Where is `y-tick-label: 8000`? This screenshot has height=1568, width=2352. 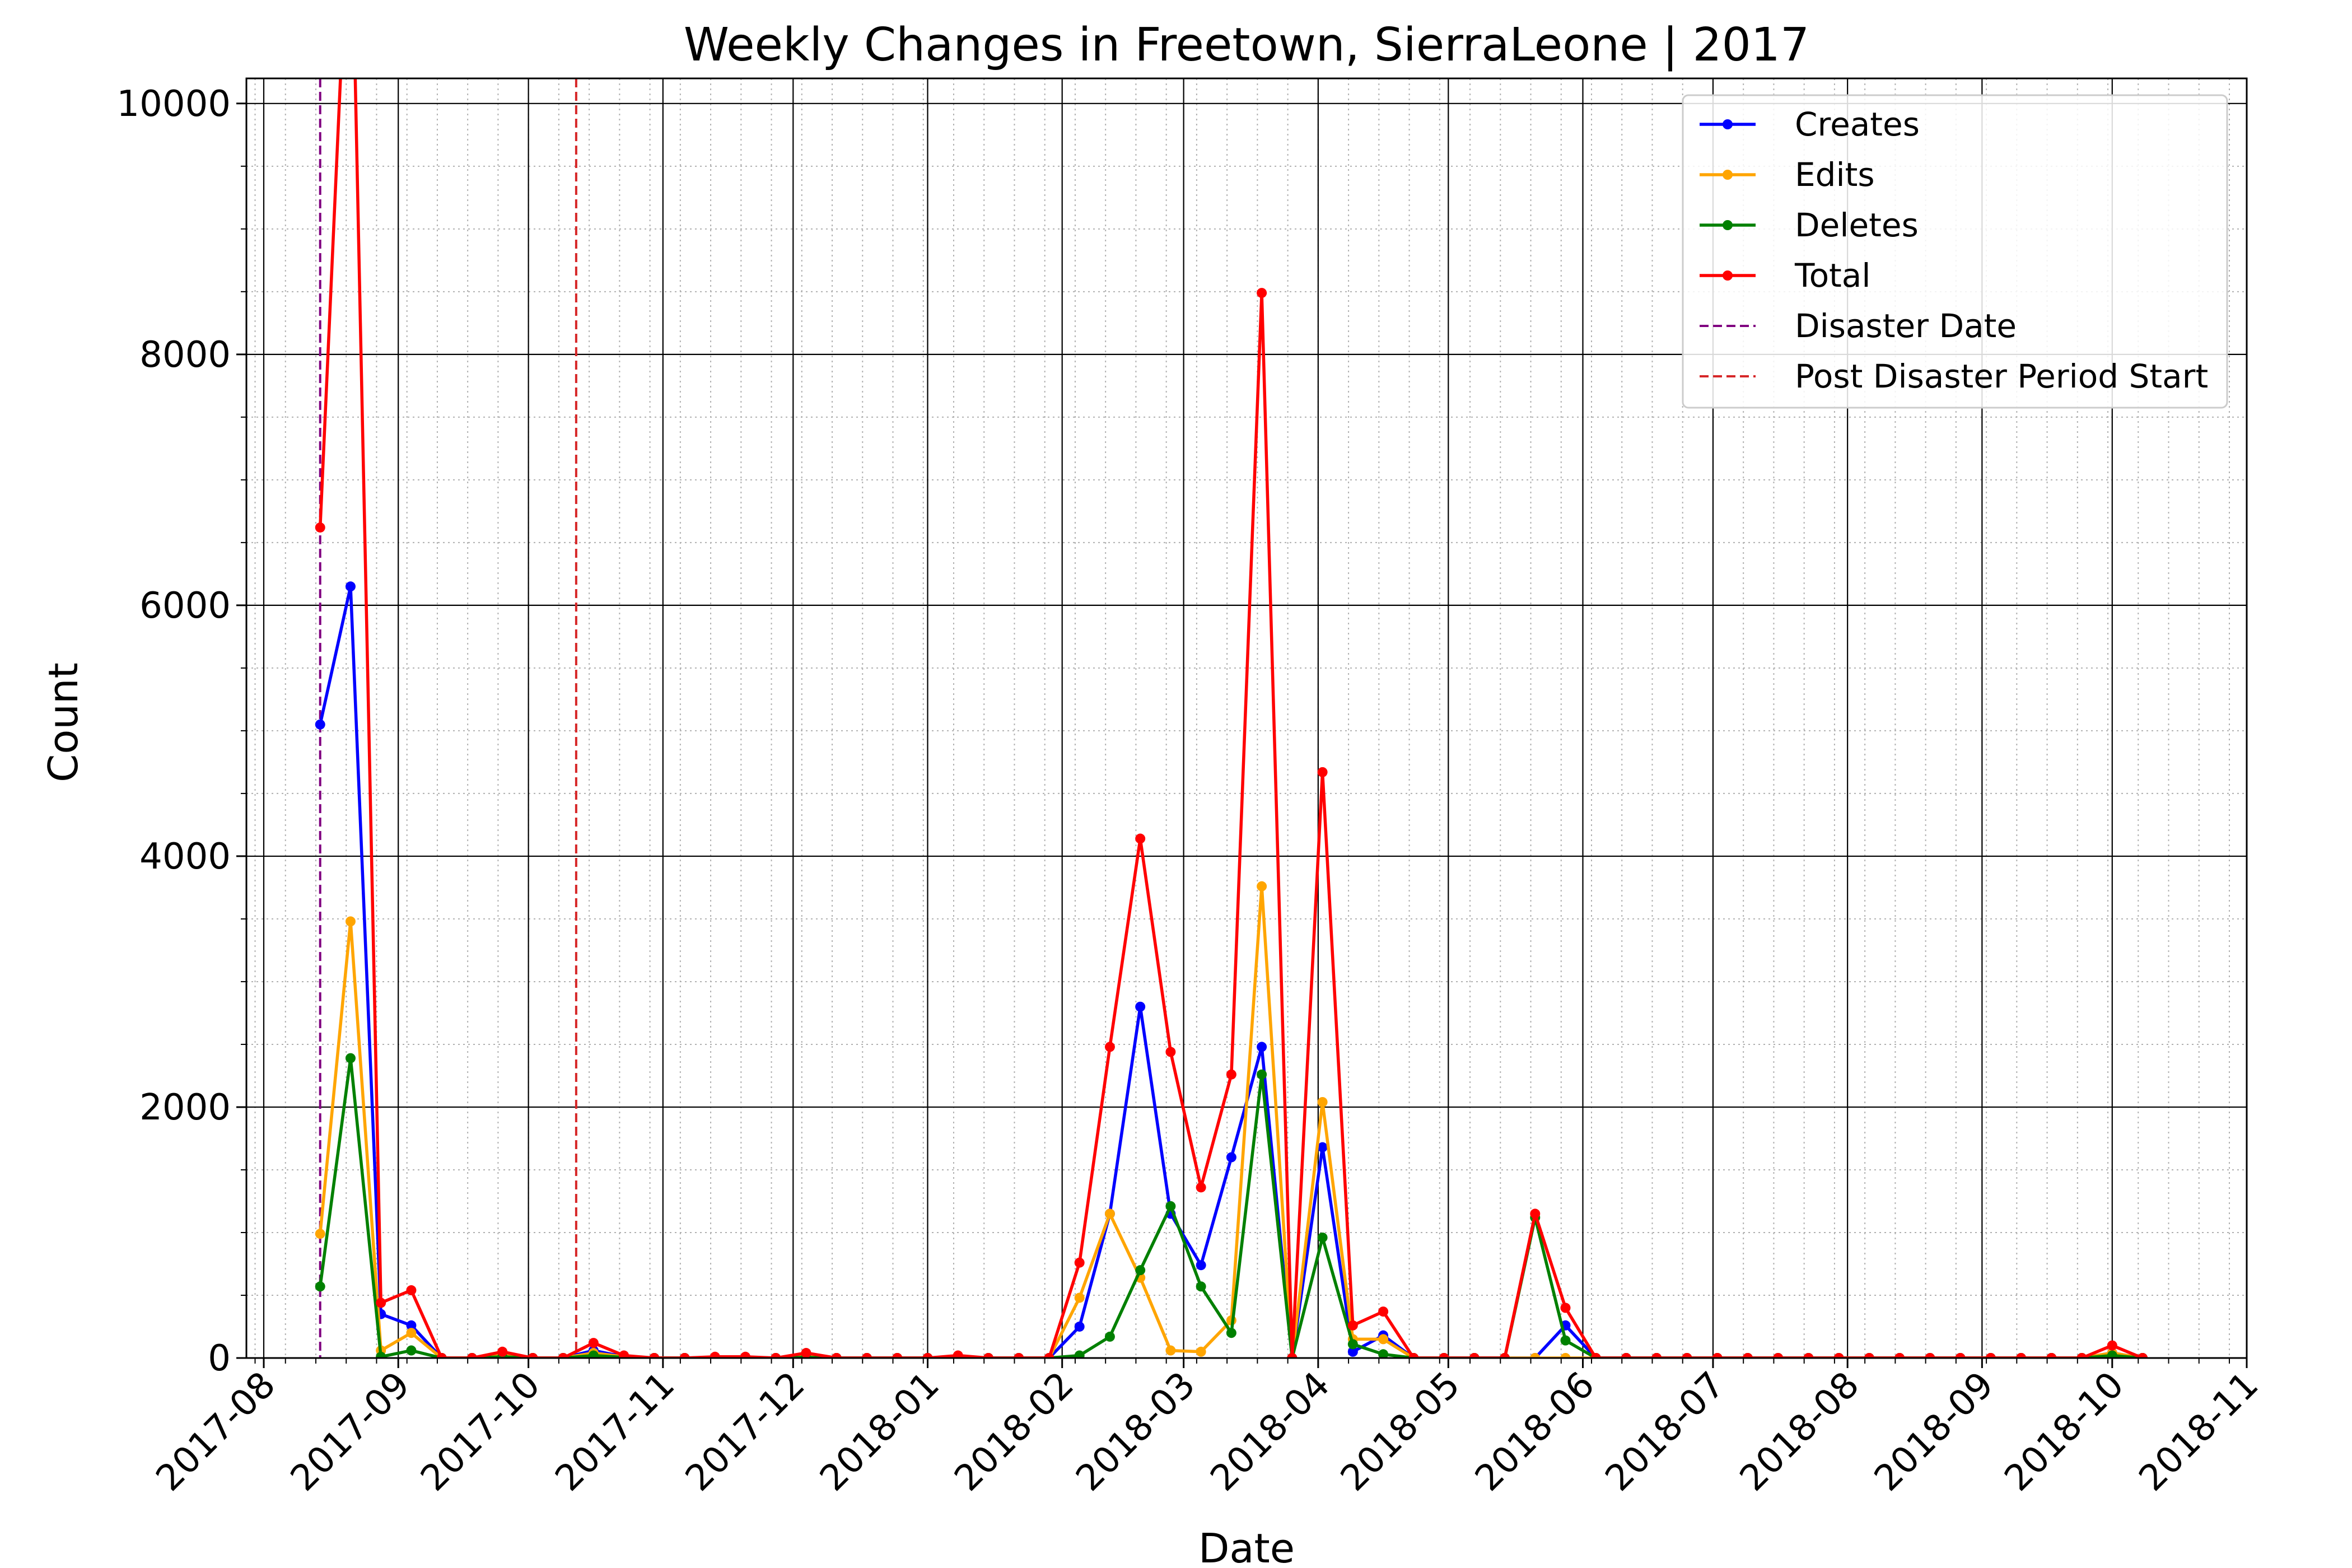
y-tick-label: 8000 is located at coordinates (185, 355).